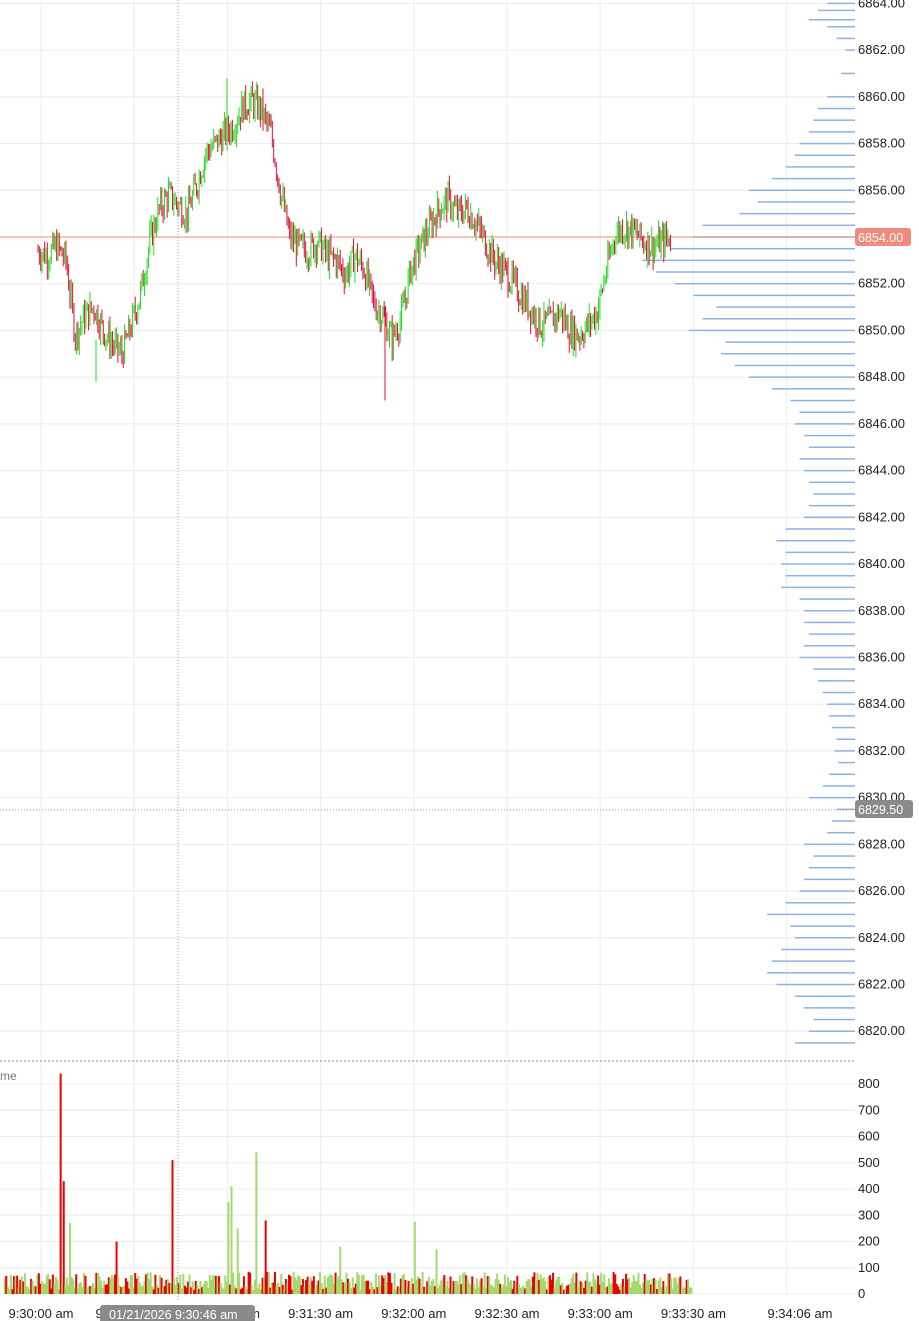 Image resolution: width=919 pixels, height=1321 pixels. What do you see at coordinates (869, 1267) in the screenshot?
I see `volume-tick-label: 100` at bounding box center [869, 1267].